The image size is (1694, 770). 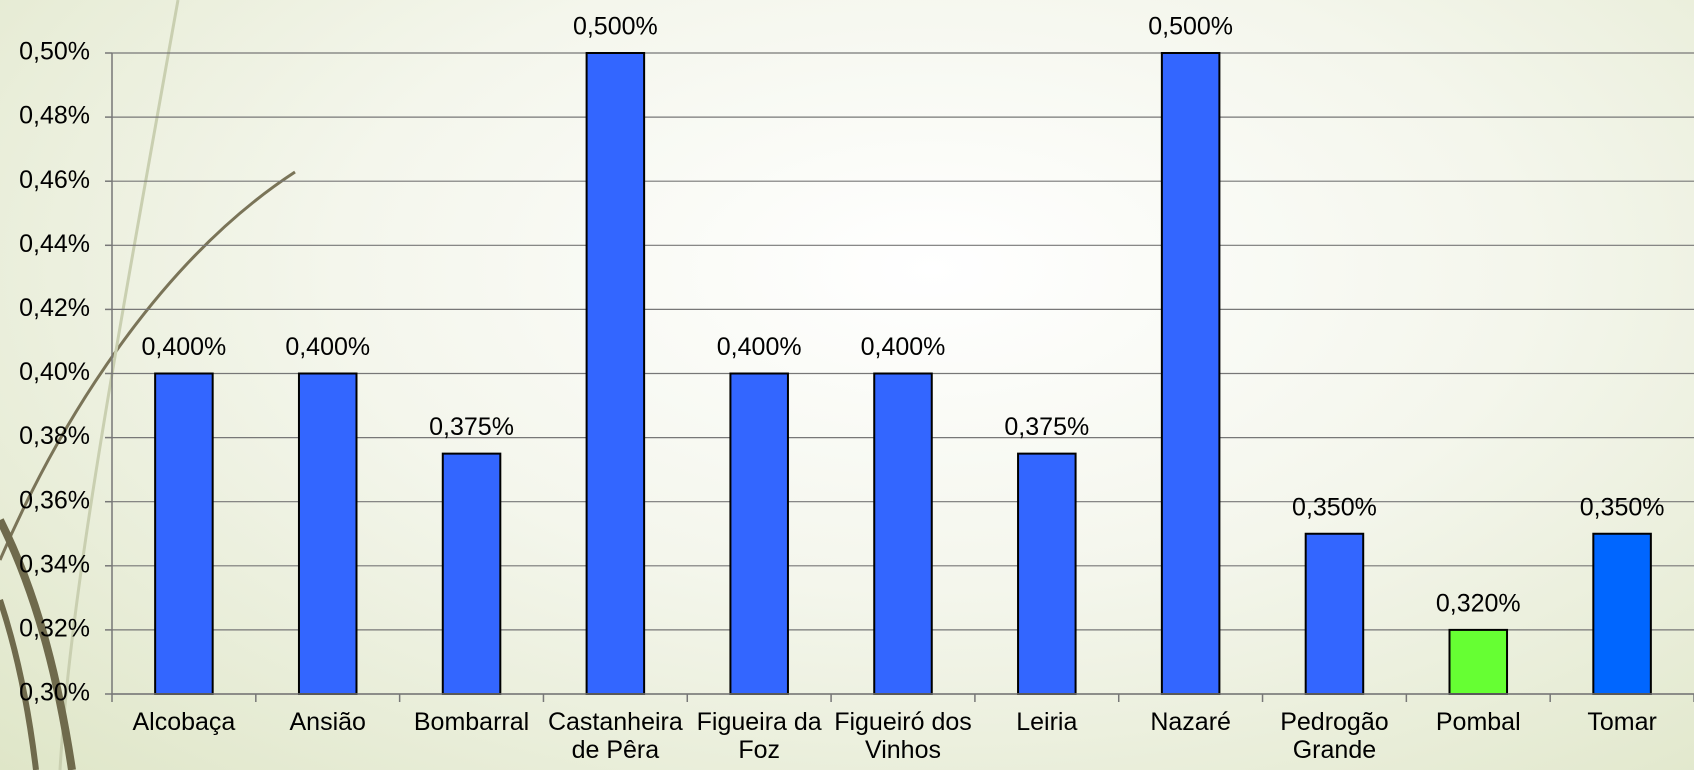 I want to click on y-tick-label: 0,38%, so click(x=54, y=436).